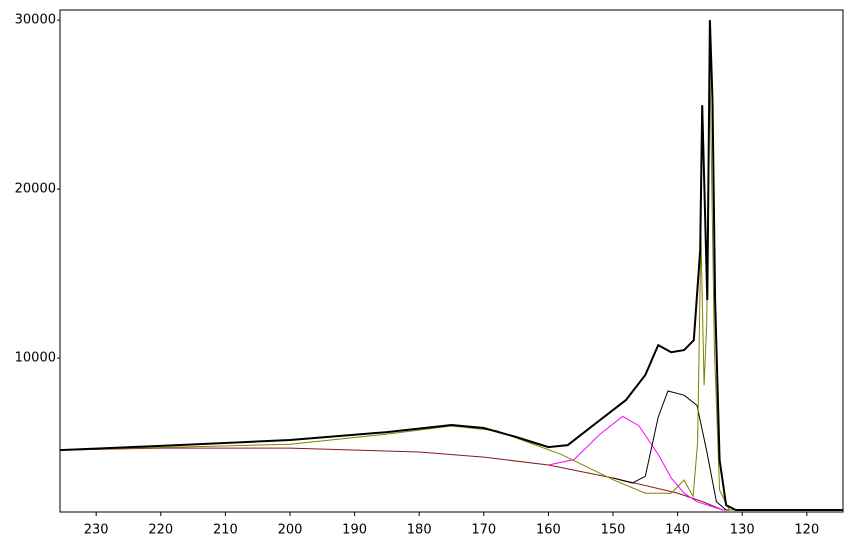 The height and width of the screenshot is (544, 853). Describe the element at coordinates (225, 530) in the screenshot. I see `x-tick-label: 210` at that location.